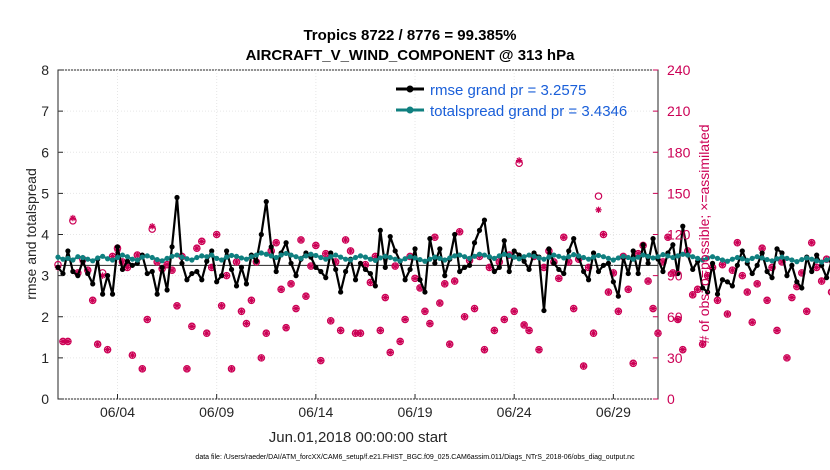 The image size is (830, 470). What do you see at coordinates (45, 193) in the screenshot?
I see `y-tick-label: 5` at bounding box center [45, 193].